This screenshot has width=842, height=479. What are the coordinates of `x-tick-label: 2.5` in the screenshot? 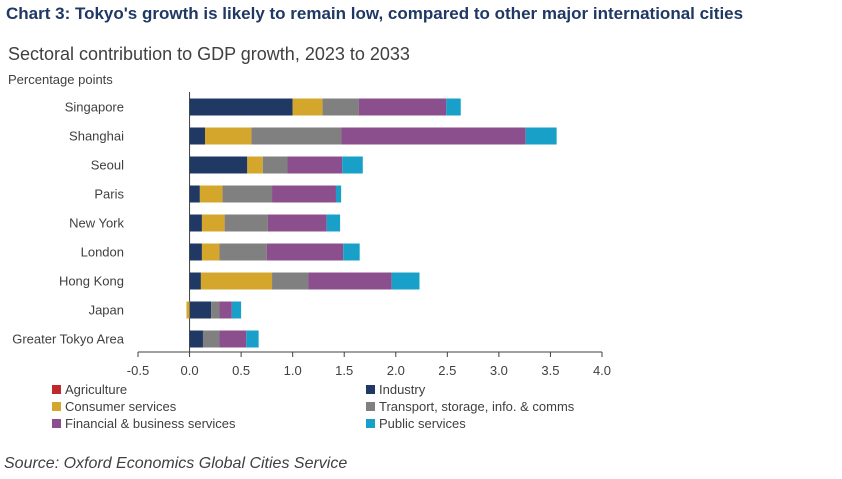 It's located at (447, 370).